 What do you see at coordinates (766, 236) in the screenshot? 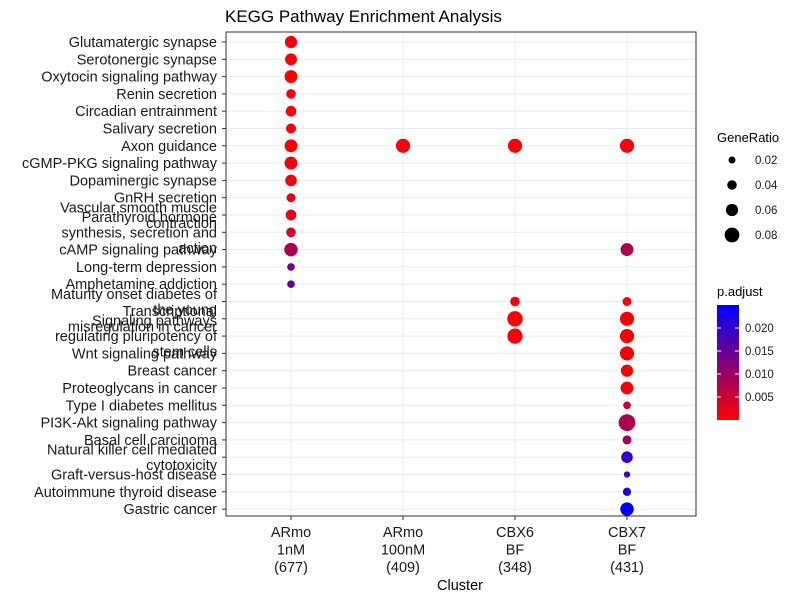
I see `size-legend-label: 0.08` at bounding box center [766, 236].